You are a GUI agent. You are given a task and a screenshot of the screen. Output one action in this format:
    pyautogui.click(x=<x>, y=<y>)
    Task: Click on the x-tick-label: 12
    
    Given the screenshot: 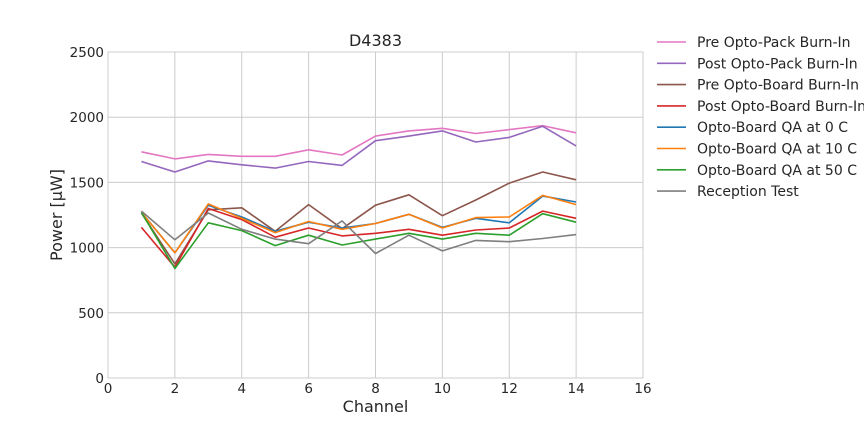 What is the action you would take?
    pyautogui.click(x=509, y=389)
    